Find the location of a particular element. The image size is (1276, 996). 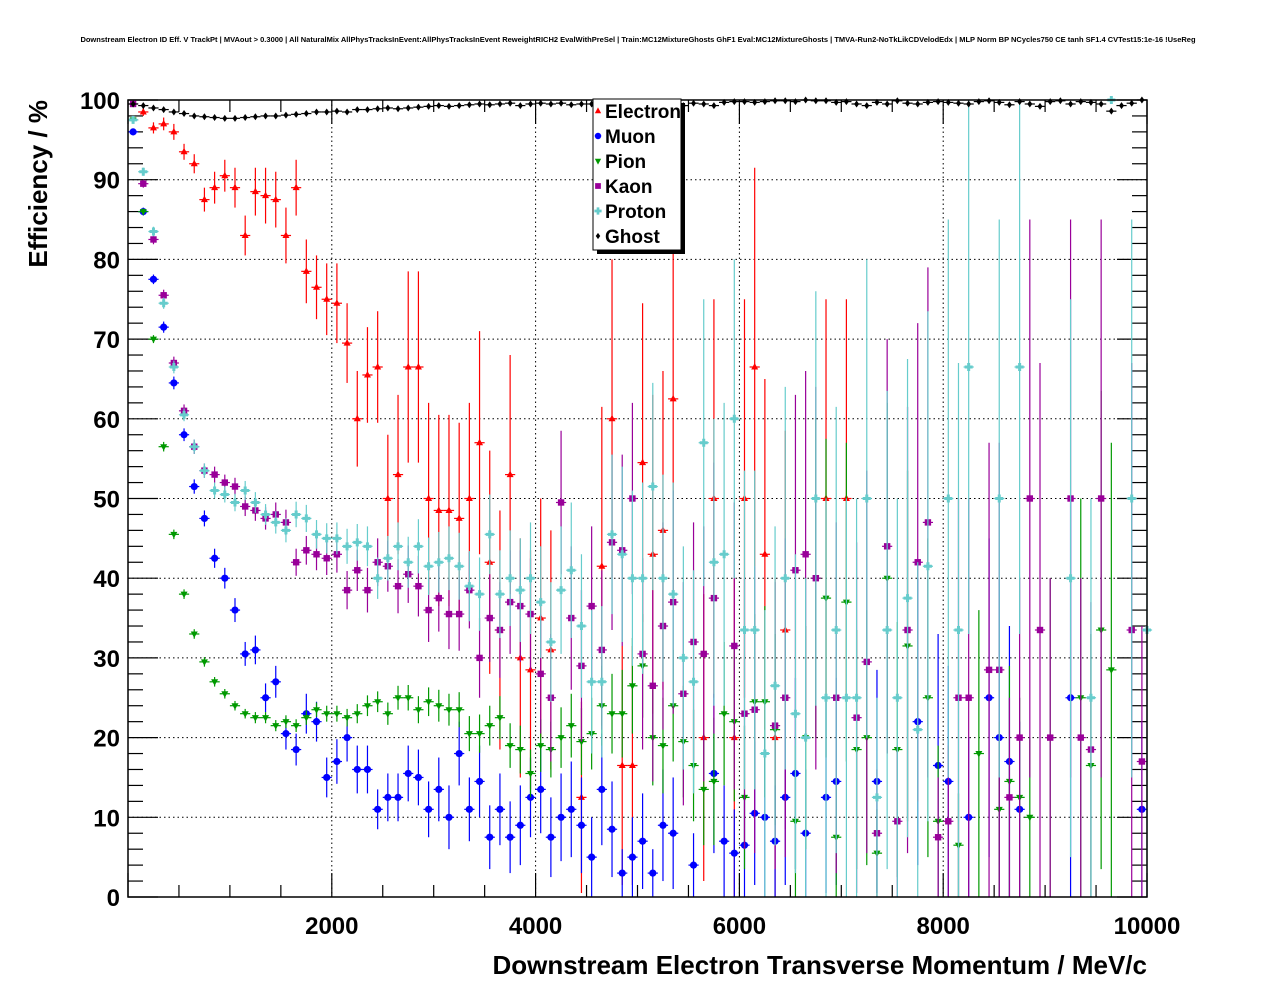

legend-label: Pion is located at coordinates (625, 162).